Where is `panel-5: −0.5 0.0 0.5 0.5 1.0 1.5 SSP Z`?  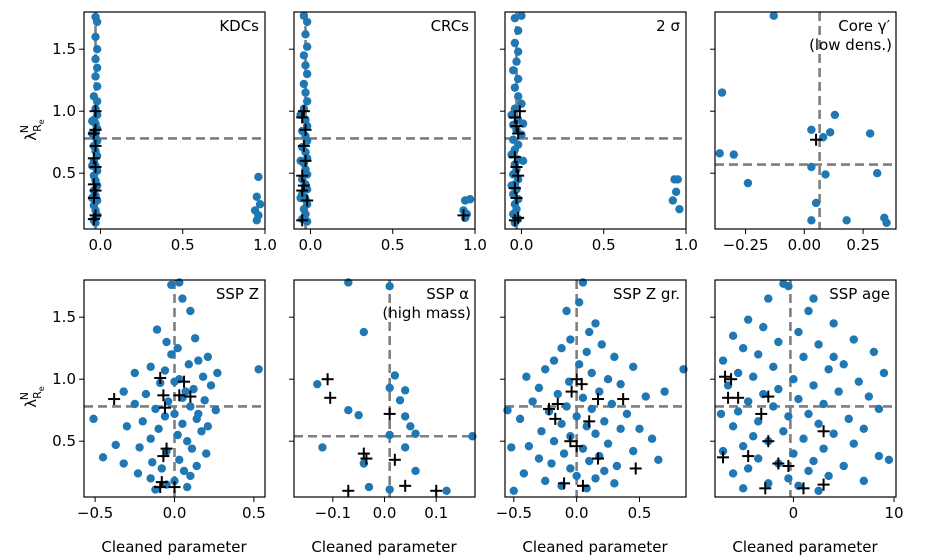 panel-5: −0.5 0.0 0.5 0.5 1.0 1.5 SSP Z is located at coordinates (159, 400).